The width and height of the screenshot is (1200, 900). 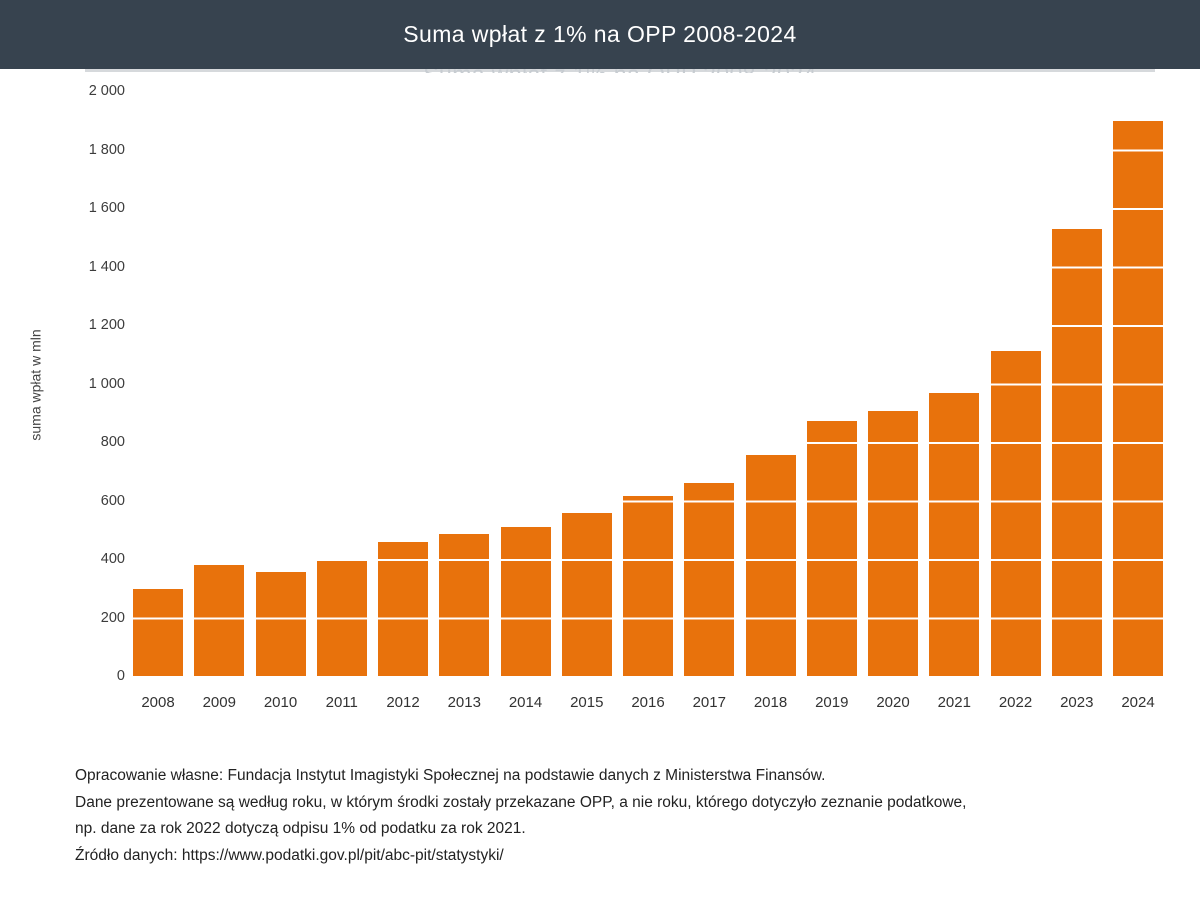 I want to click on x-tick-label-2011: 2011, so click(x=341, y=702).